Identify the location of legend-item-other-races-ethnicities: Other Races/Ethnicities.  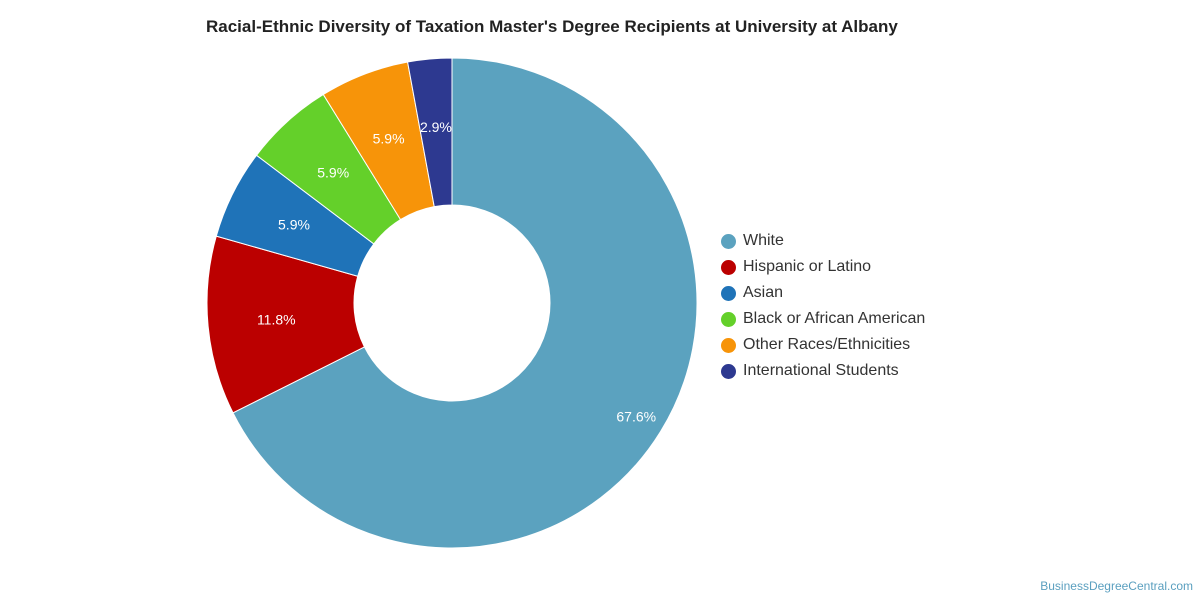
(823, 345).